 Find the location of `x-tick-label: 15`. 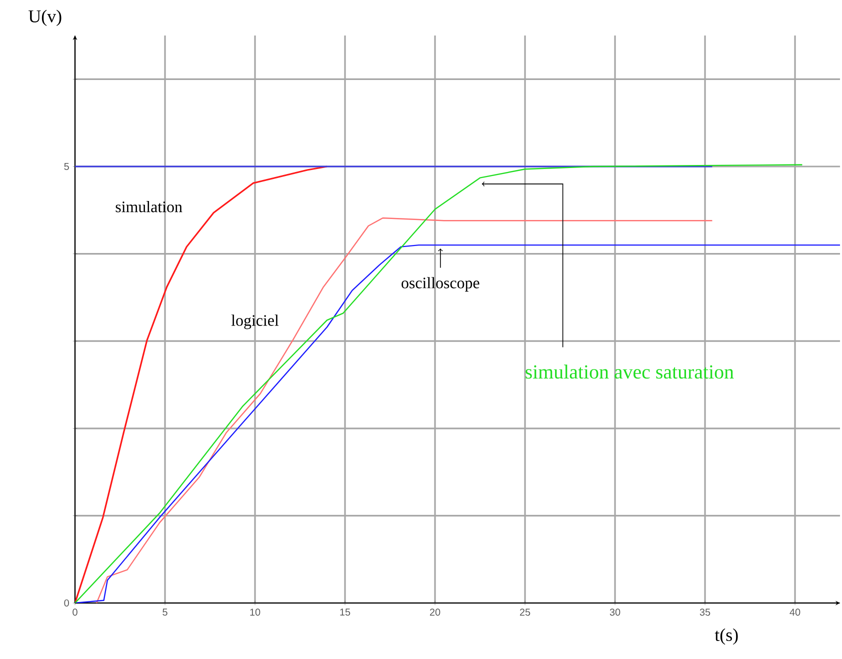

x-tick-label: 15 is located at coordinates (345, 612).